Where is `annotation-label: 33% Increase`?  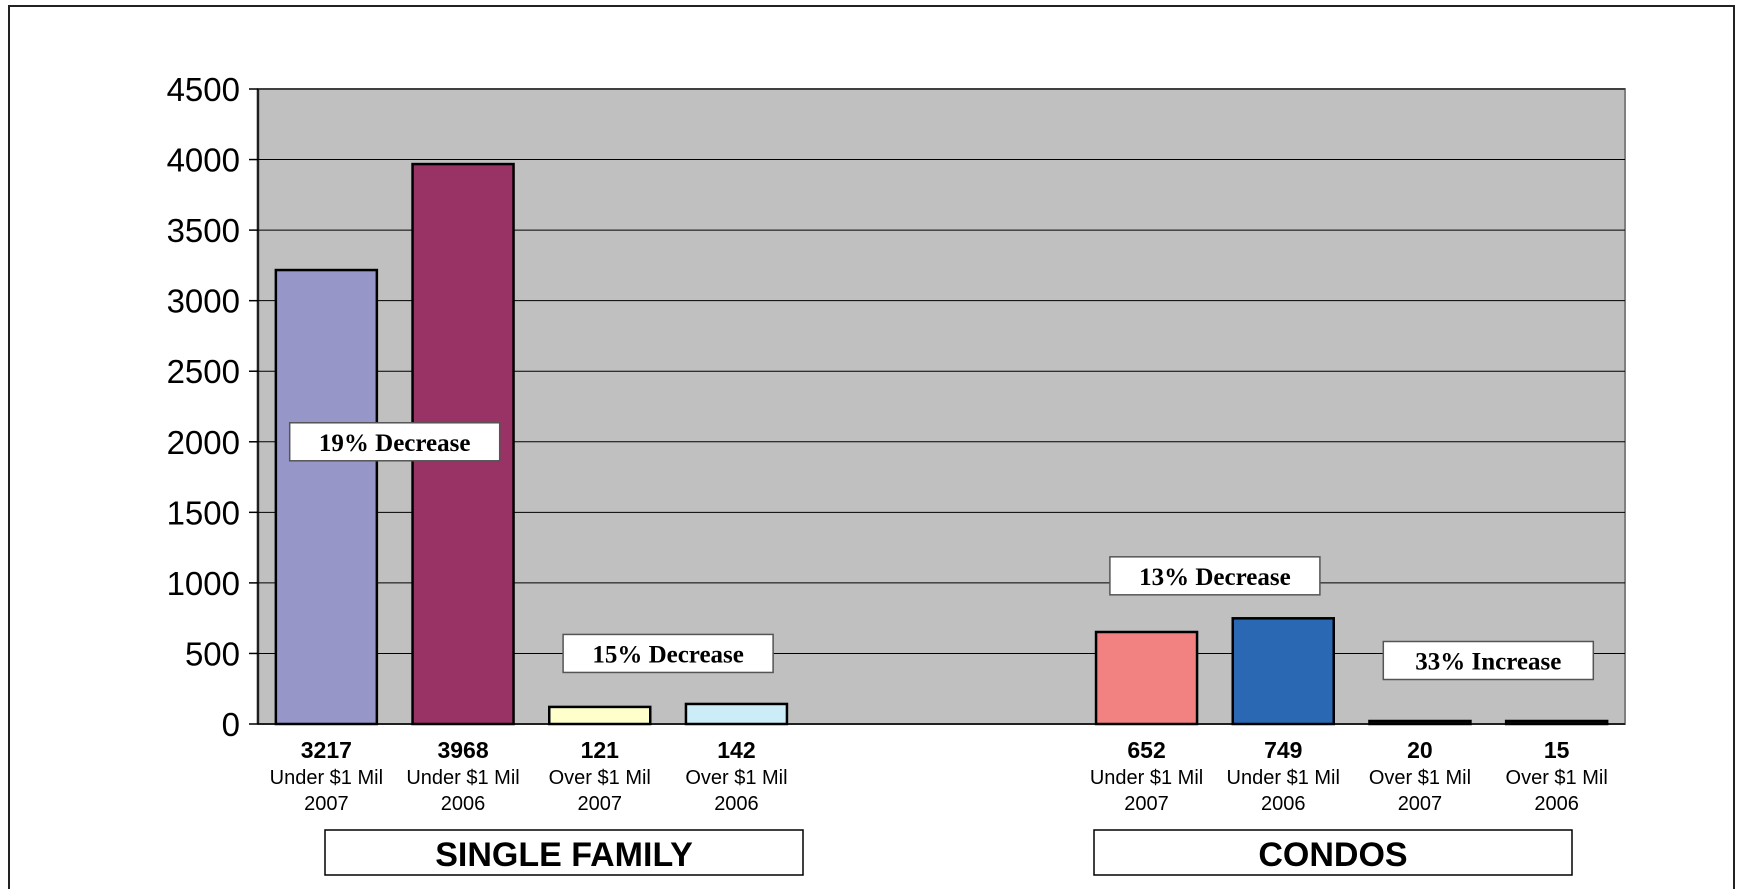 annotation-label: 33% Increase is located at coordinates (1488, 662).